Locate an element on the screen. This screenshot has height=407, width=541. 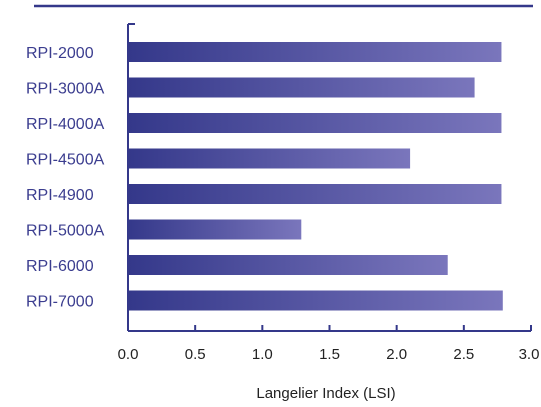
category-label-rpi-3000a: RPI-3000A is located at coordinates (65, 89).